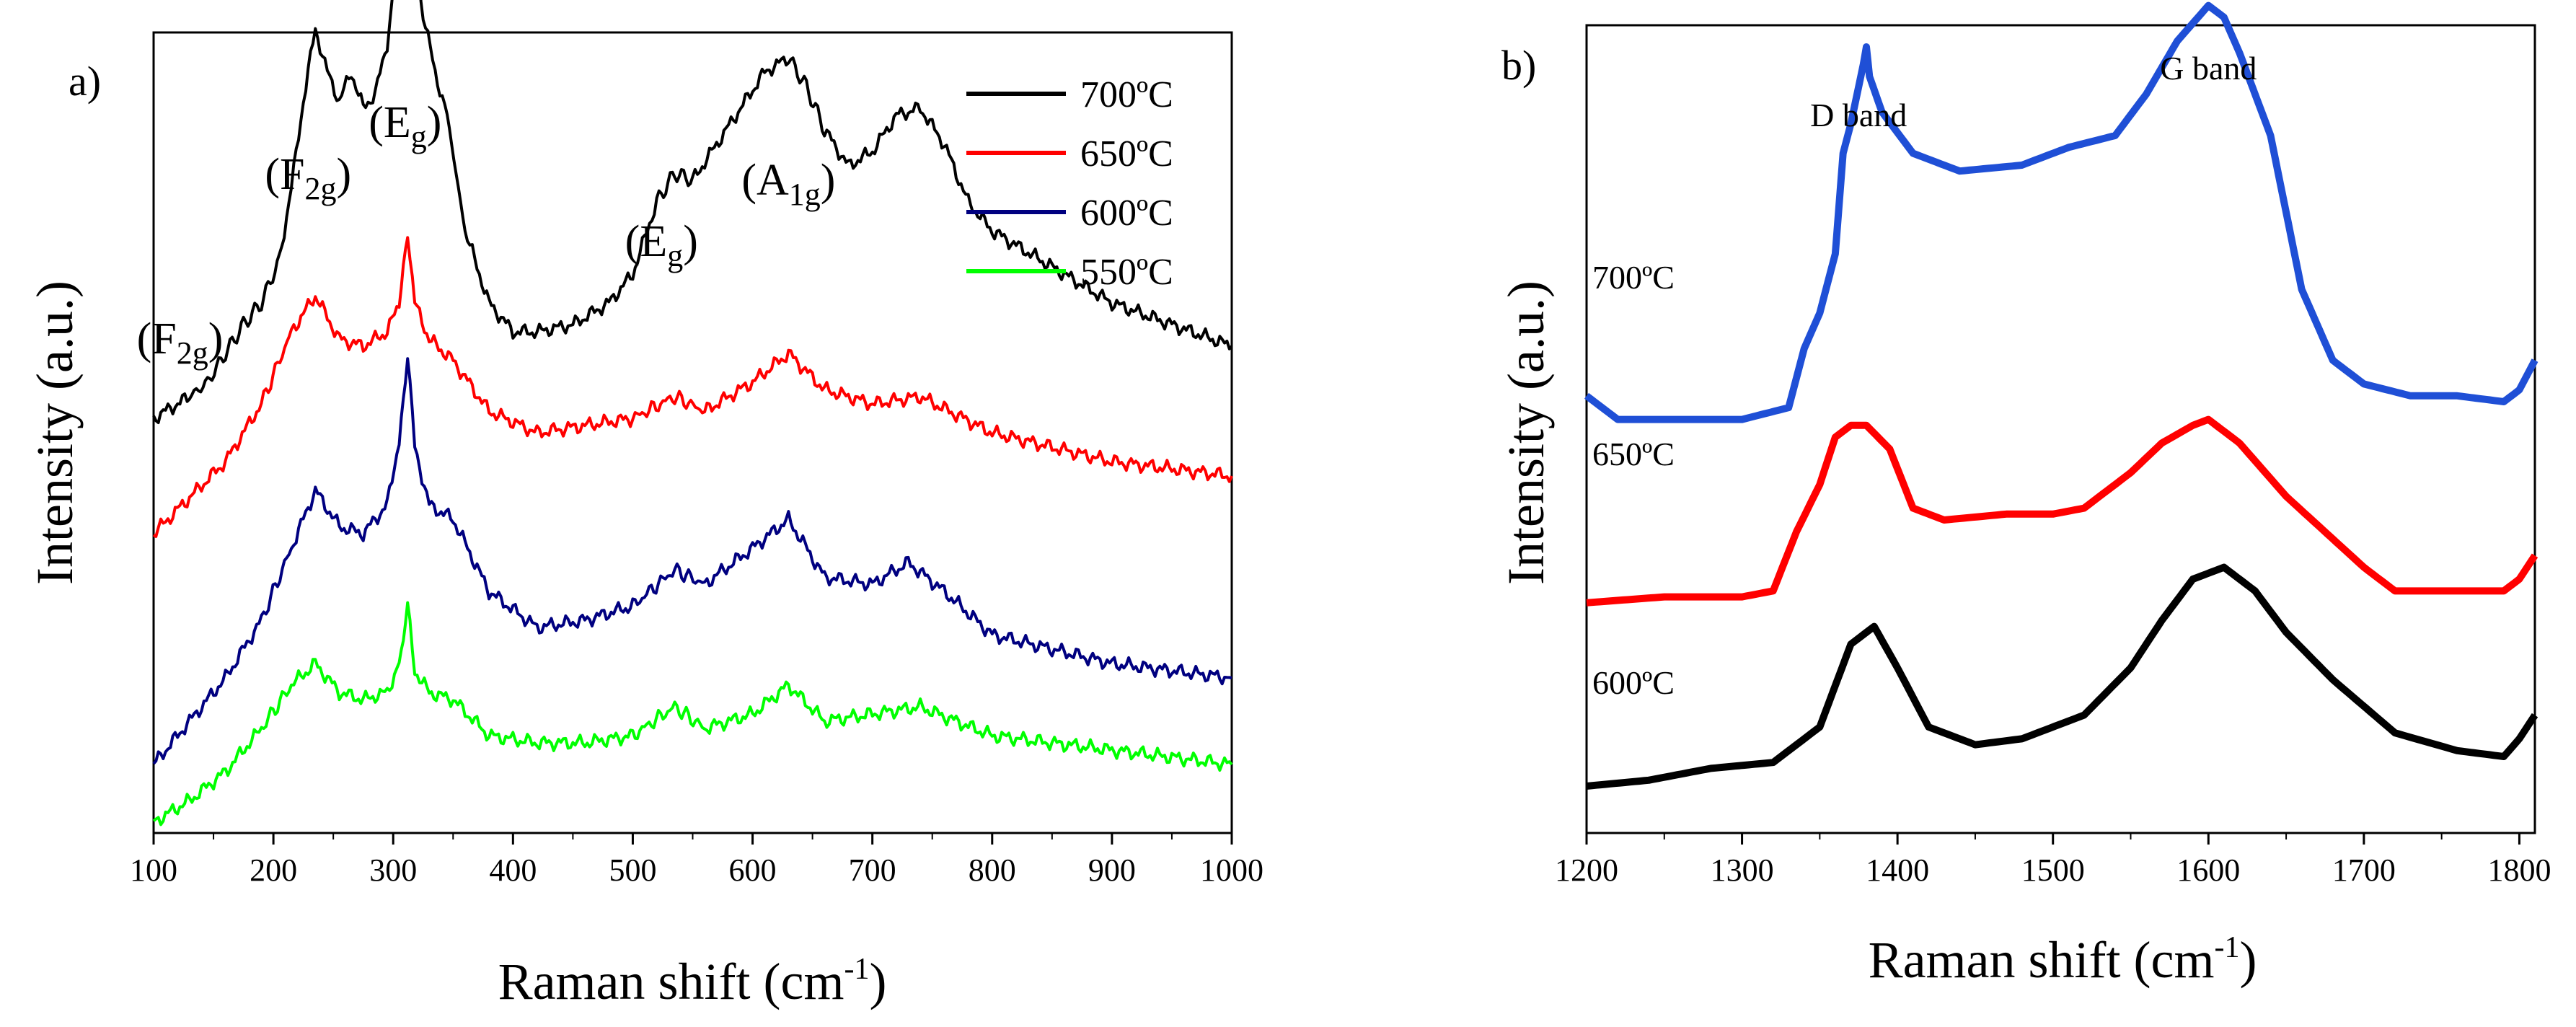 This screenshot has height=1027, width=2576. What do you see at coordinates (872, 870) in the screenshot?
I see `a0-x-tick-label: 700` at bounding box center [872, 870].